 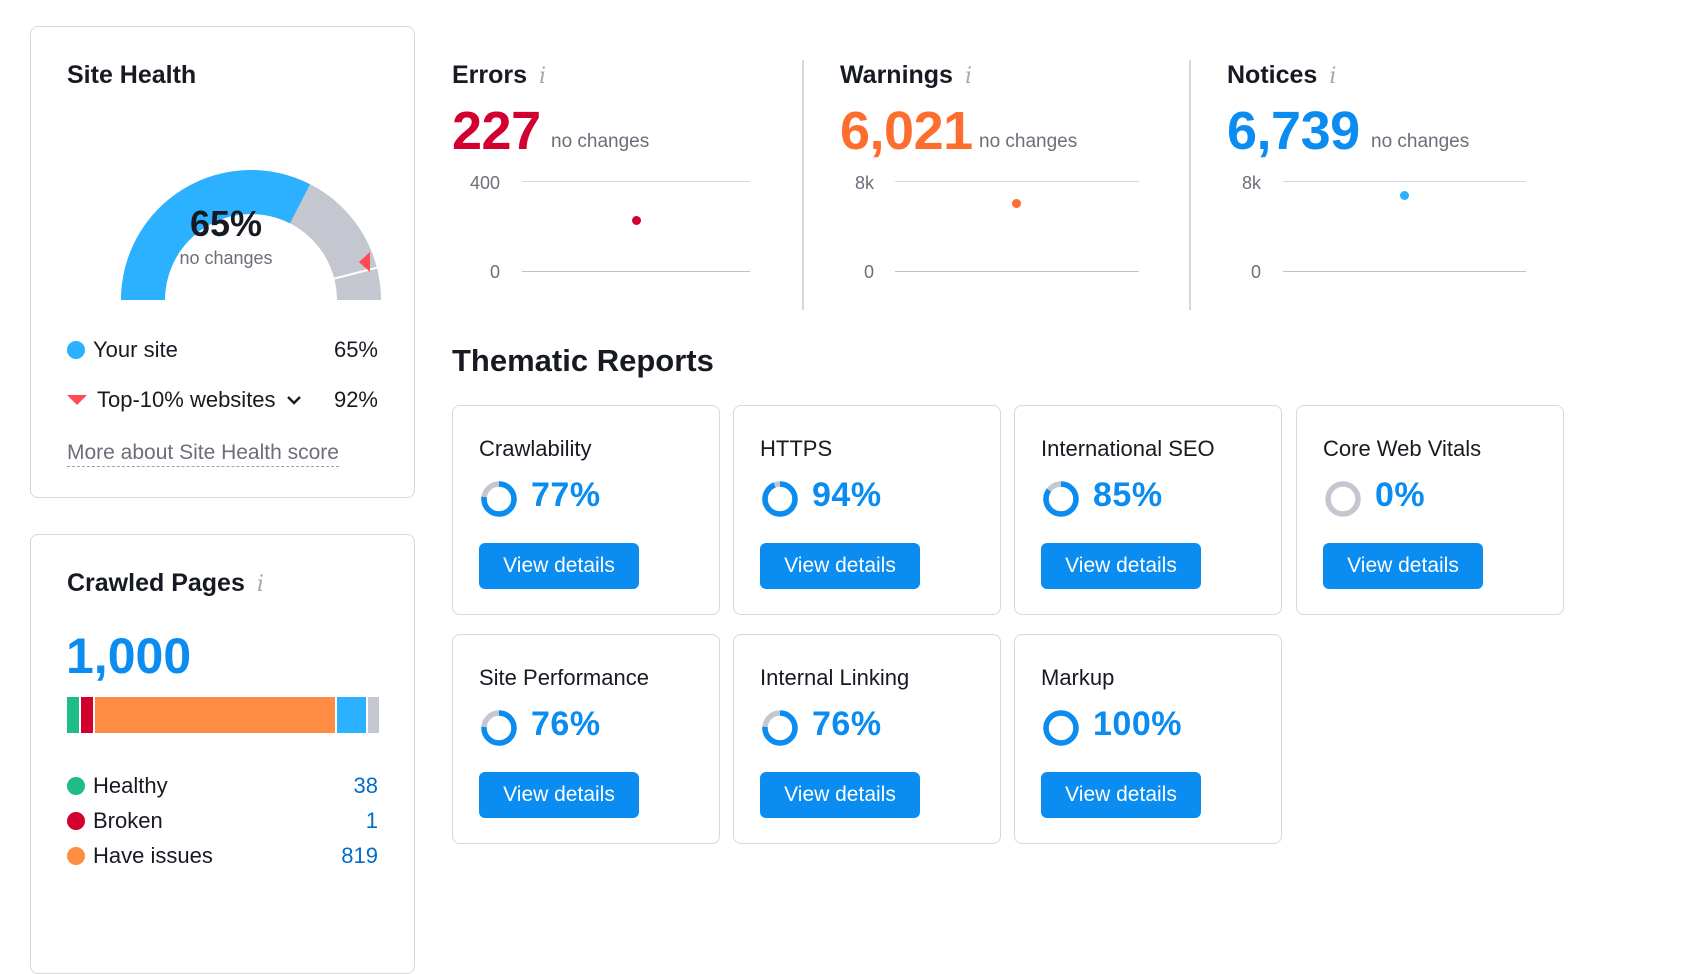 I want to click on gauge-site-arc, so click(x=215, y=235).